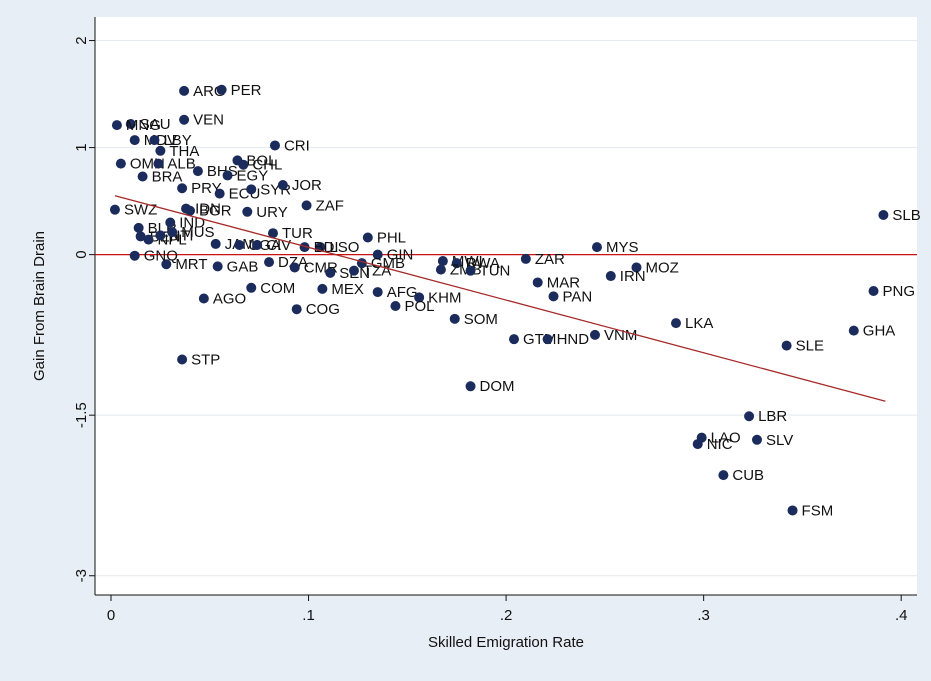  I want to click on point-label: SAU, so click(155, 124).